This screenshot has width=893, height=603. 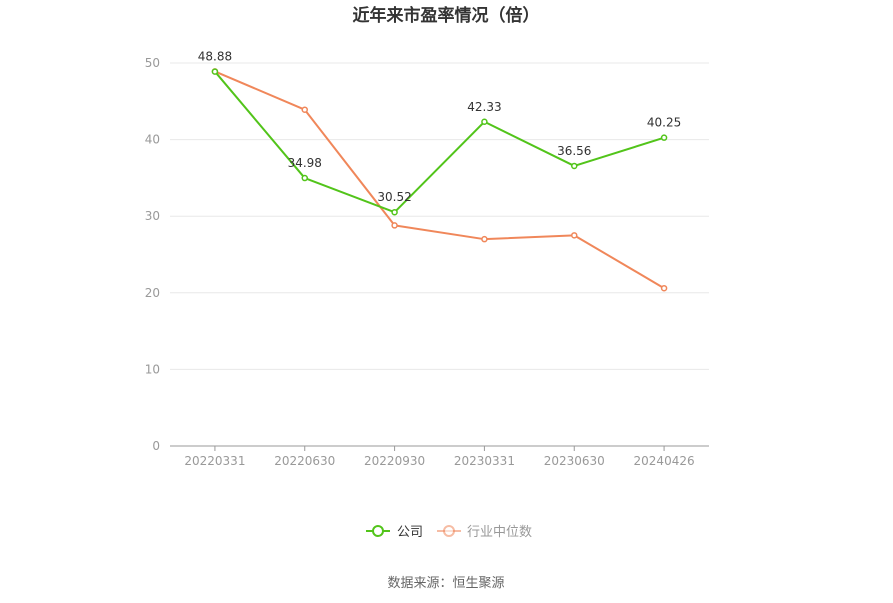 What do you see at coordinates (664, 123) in the screenshot?
I see `data-label: 40.25` at bounding box center [664, 123].